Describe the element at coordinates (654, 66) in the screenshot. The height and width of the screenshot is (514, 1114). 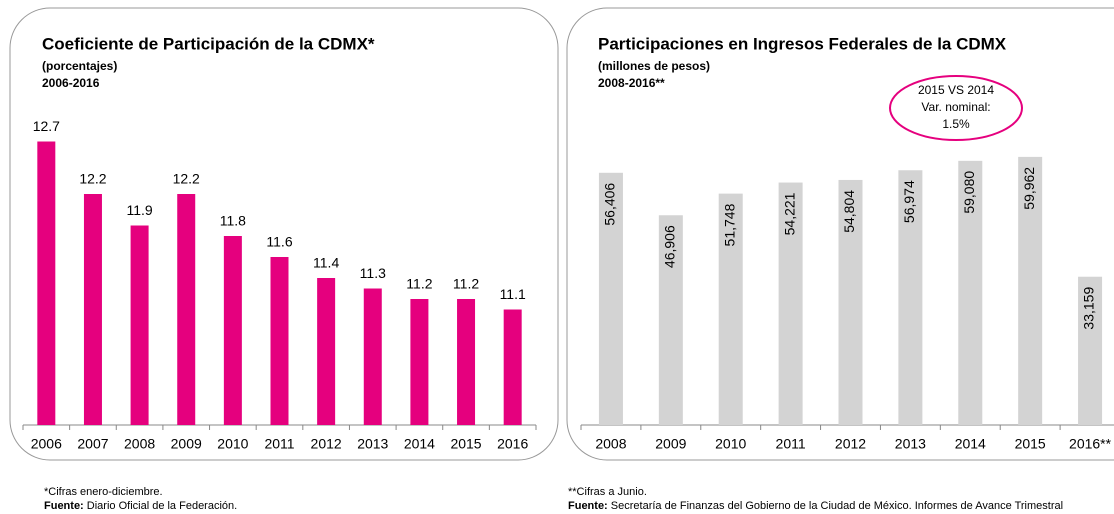
I see `subtitle: (millones de pesos)` at that location.